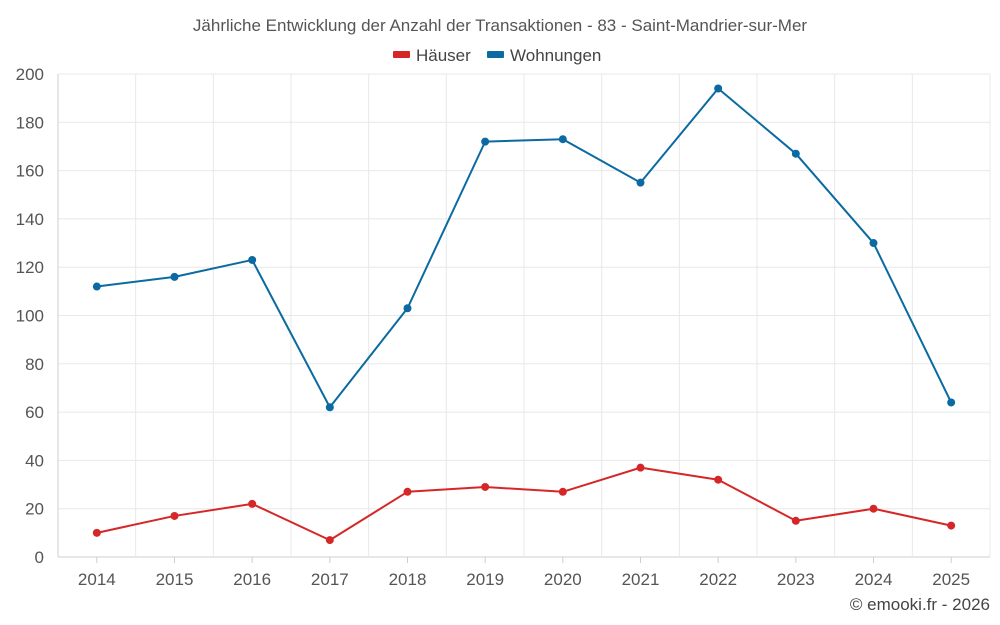  I want to click on x-tick-label: 2020, so click(563, 579).